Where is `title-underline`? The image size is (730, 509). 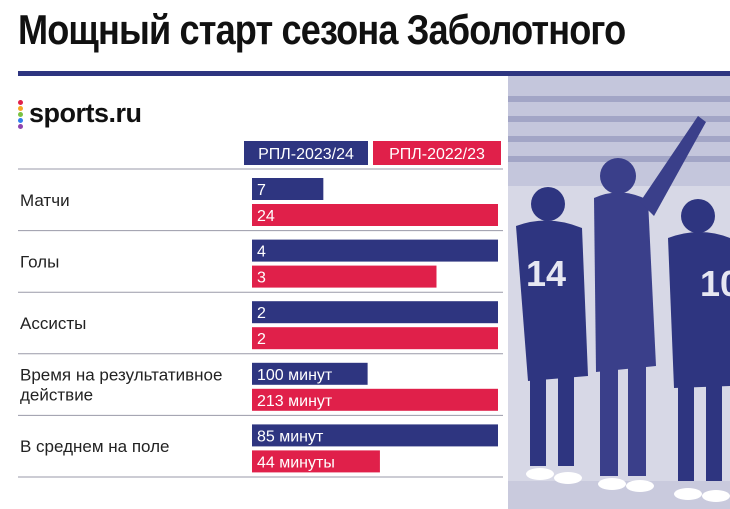
title-underline is located at coordinates (374, 73).